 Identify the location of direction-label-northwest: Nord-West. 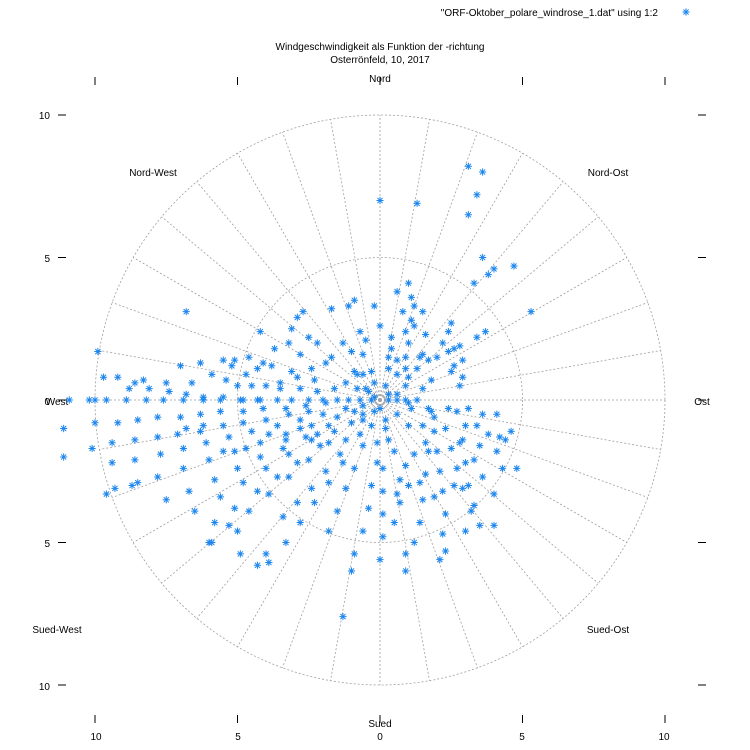
(153, 173).